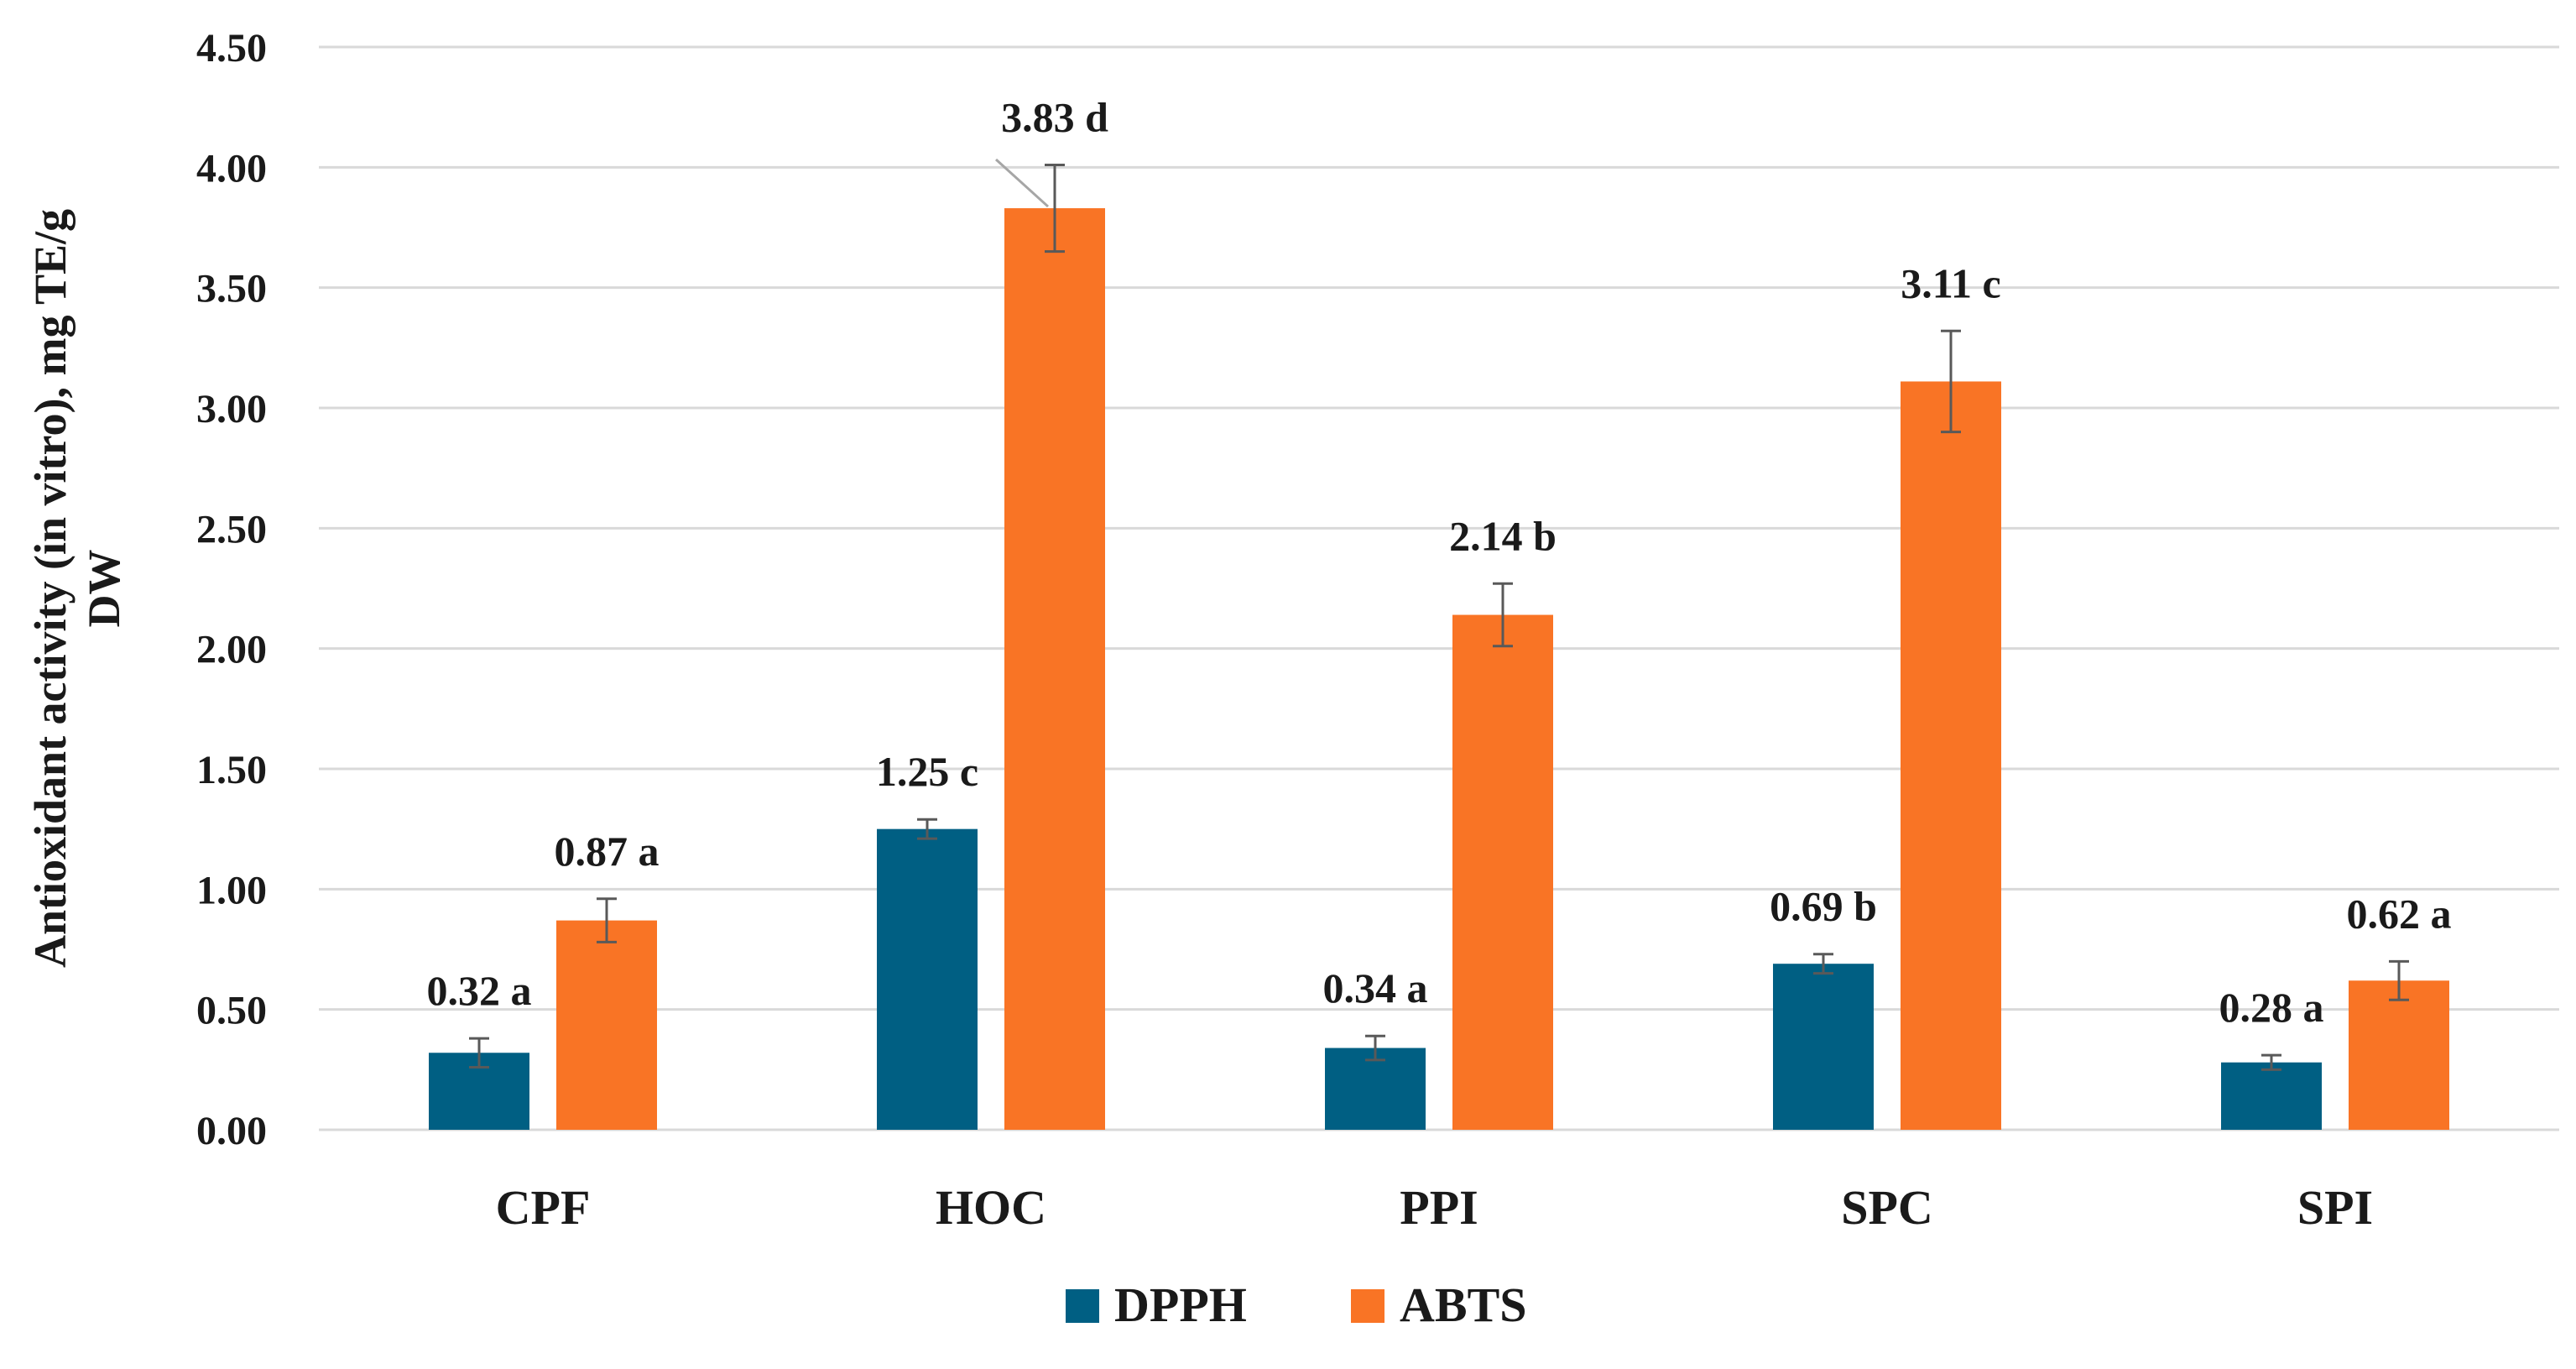 Image resolution: width=2576 pixels, height=1369 pixels. What do you see at coordinates (607, 851) in the screenshot?
I see `data-label: 0.87 a` at bounding box center [607, 851].